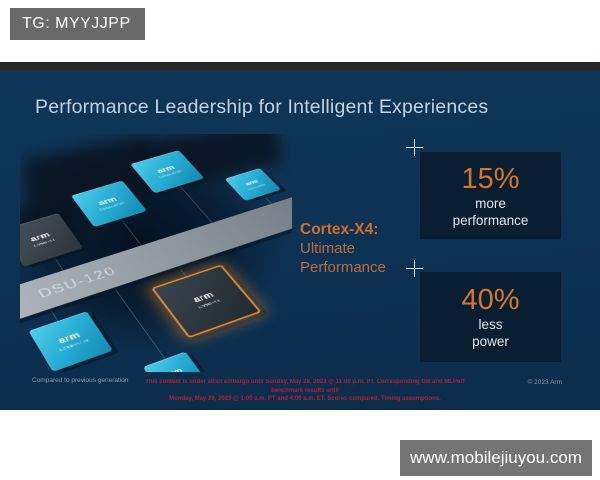  Describe the element at coordinates (339, 229) in the screenshot. I see `callout-heading: Cortex-X4:` at that location.